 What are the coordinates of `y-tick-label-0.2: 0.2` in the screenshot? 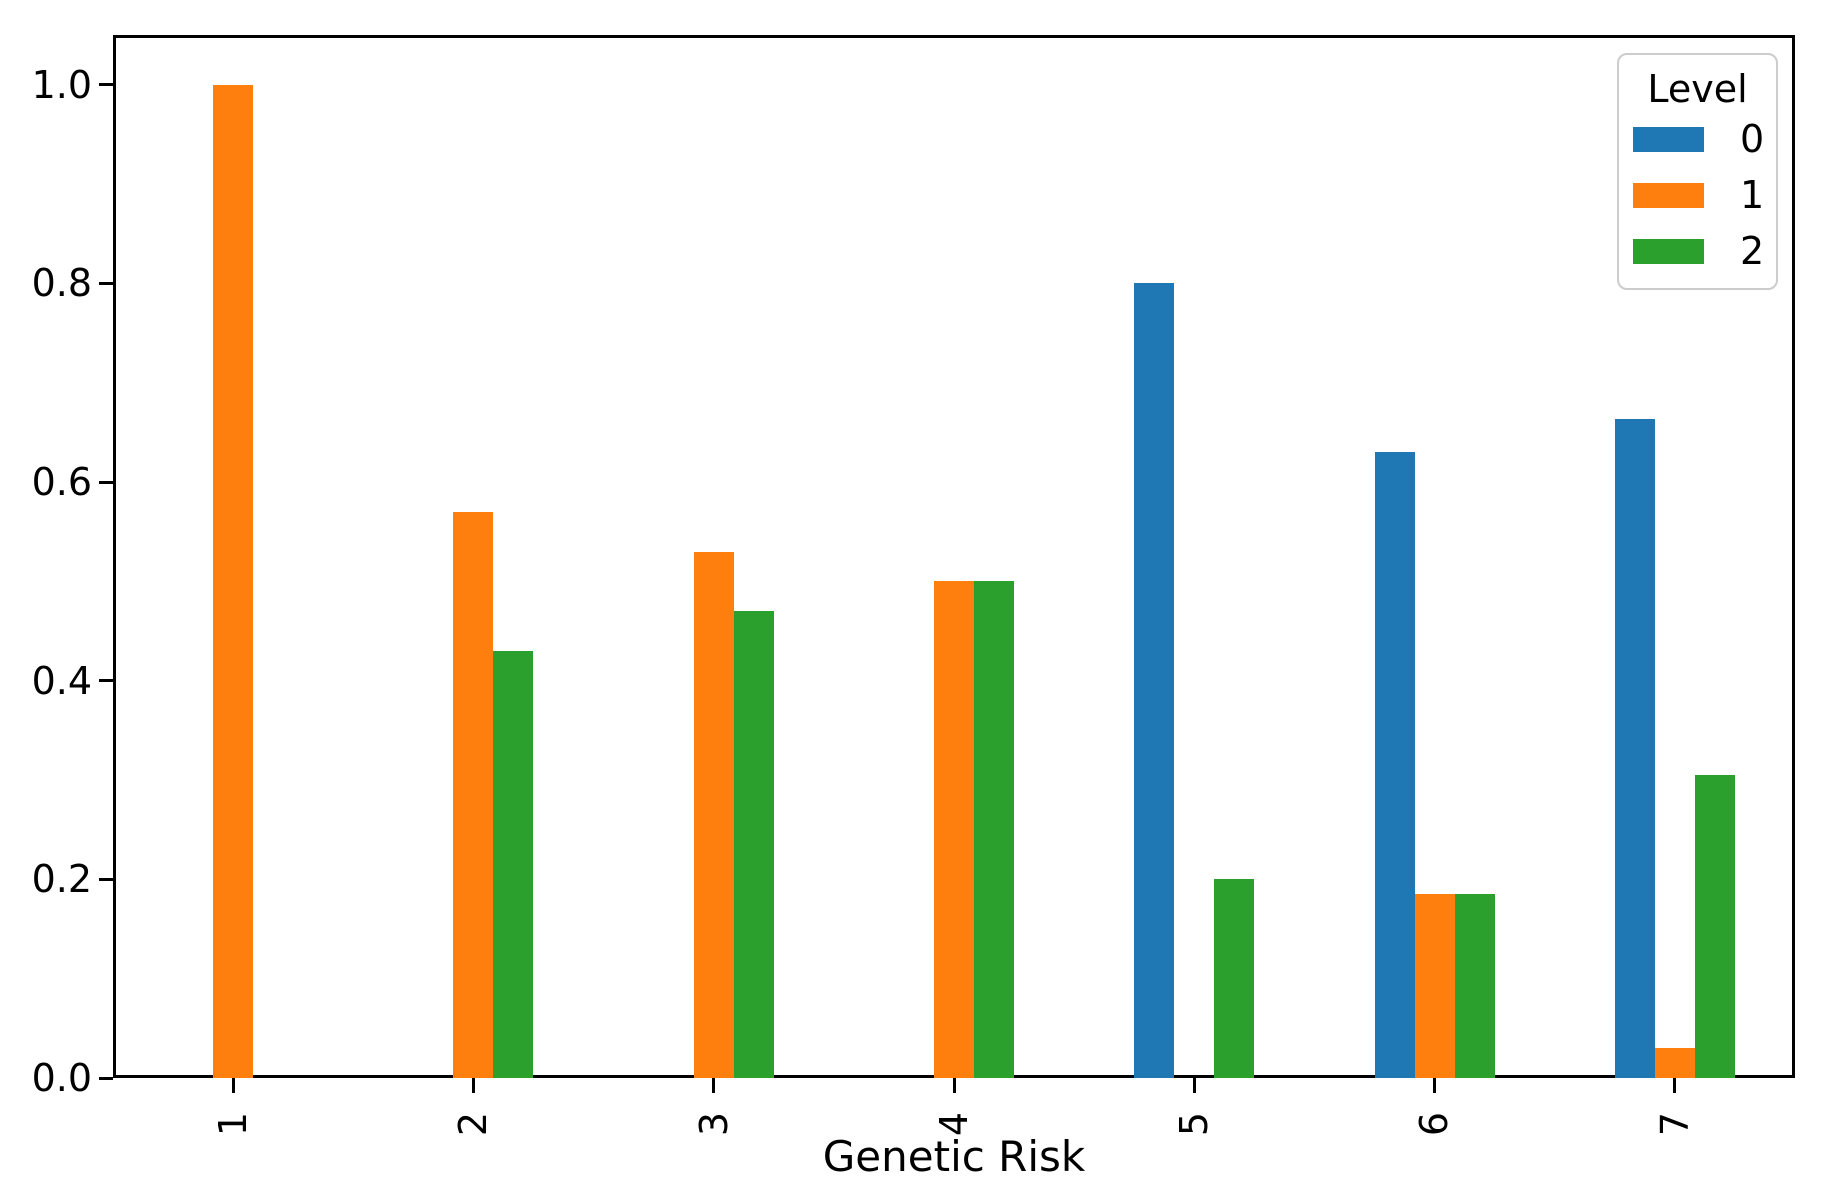 It's located at (61, 879).